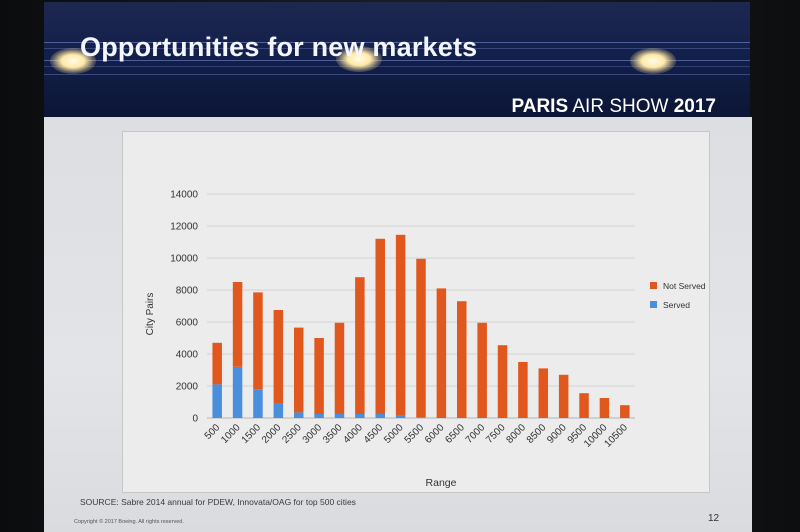  I want to click on x-tick-label: 2000, so click(272, 434).